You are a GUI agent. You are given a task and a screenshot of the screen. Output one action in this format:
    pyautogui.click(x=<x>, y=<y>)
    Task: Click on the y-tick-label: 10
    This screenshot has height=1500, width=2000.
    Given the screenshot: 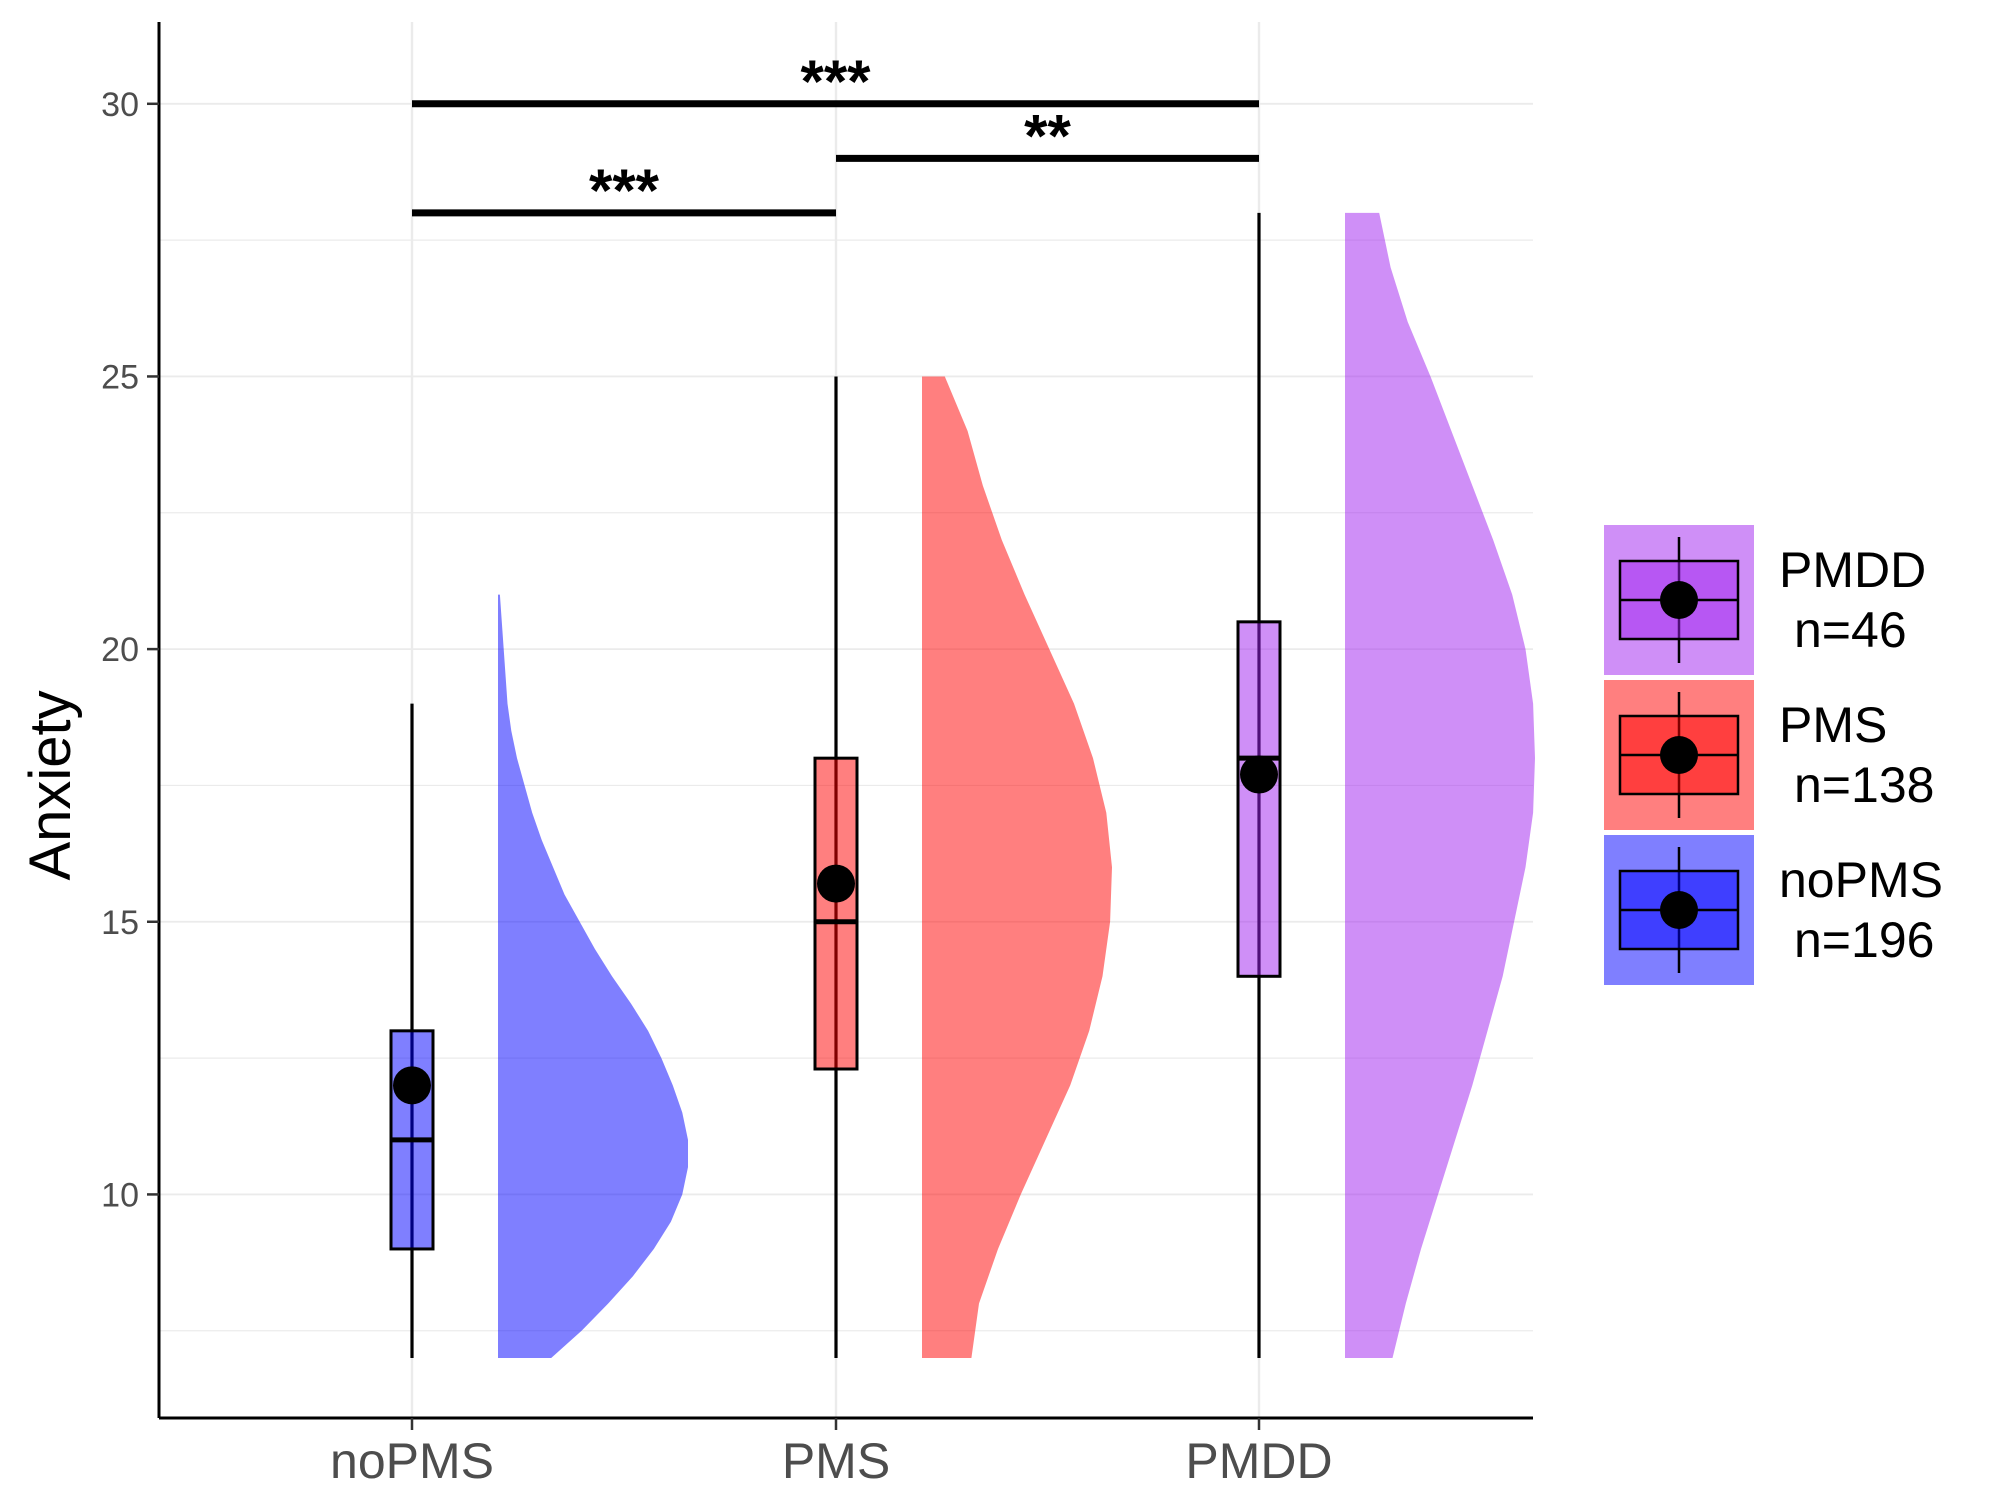 What is the action you would take?
    pyautogui.click(x=120, y=1195)
    